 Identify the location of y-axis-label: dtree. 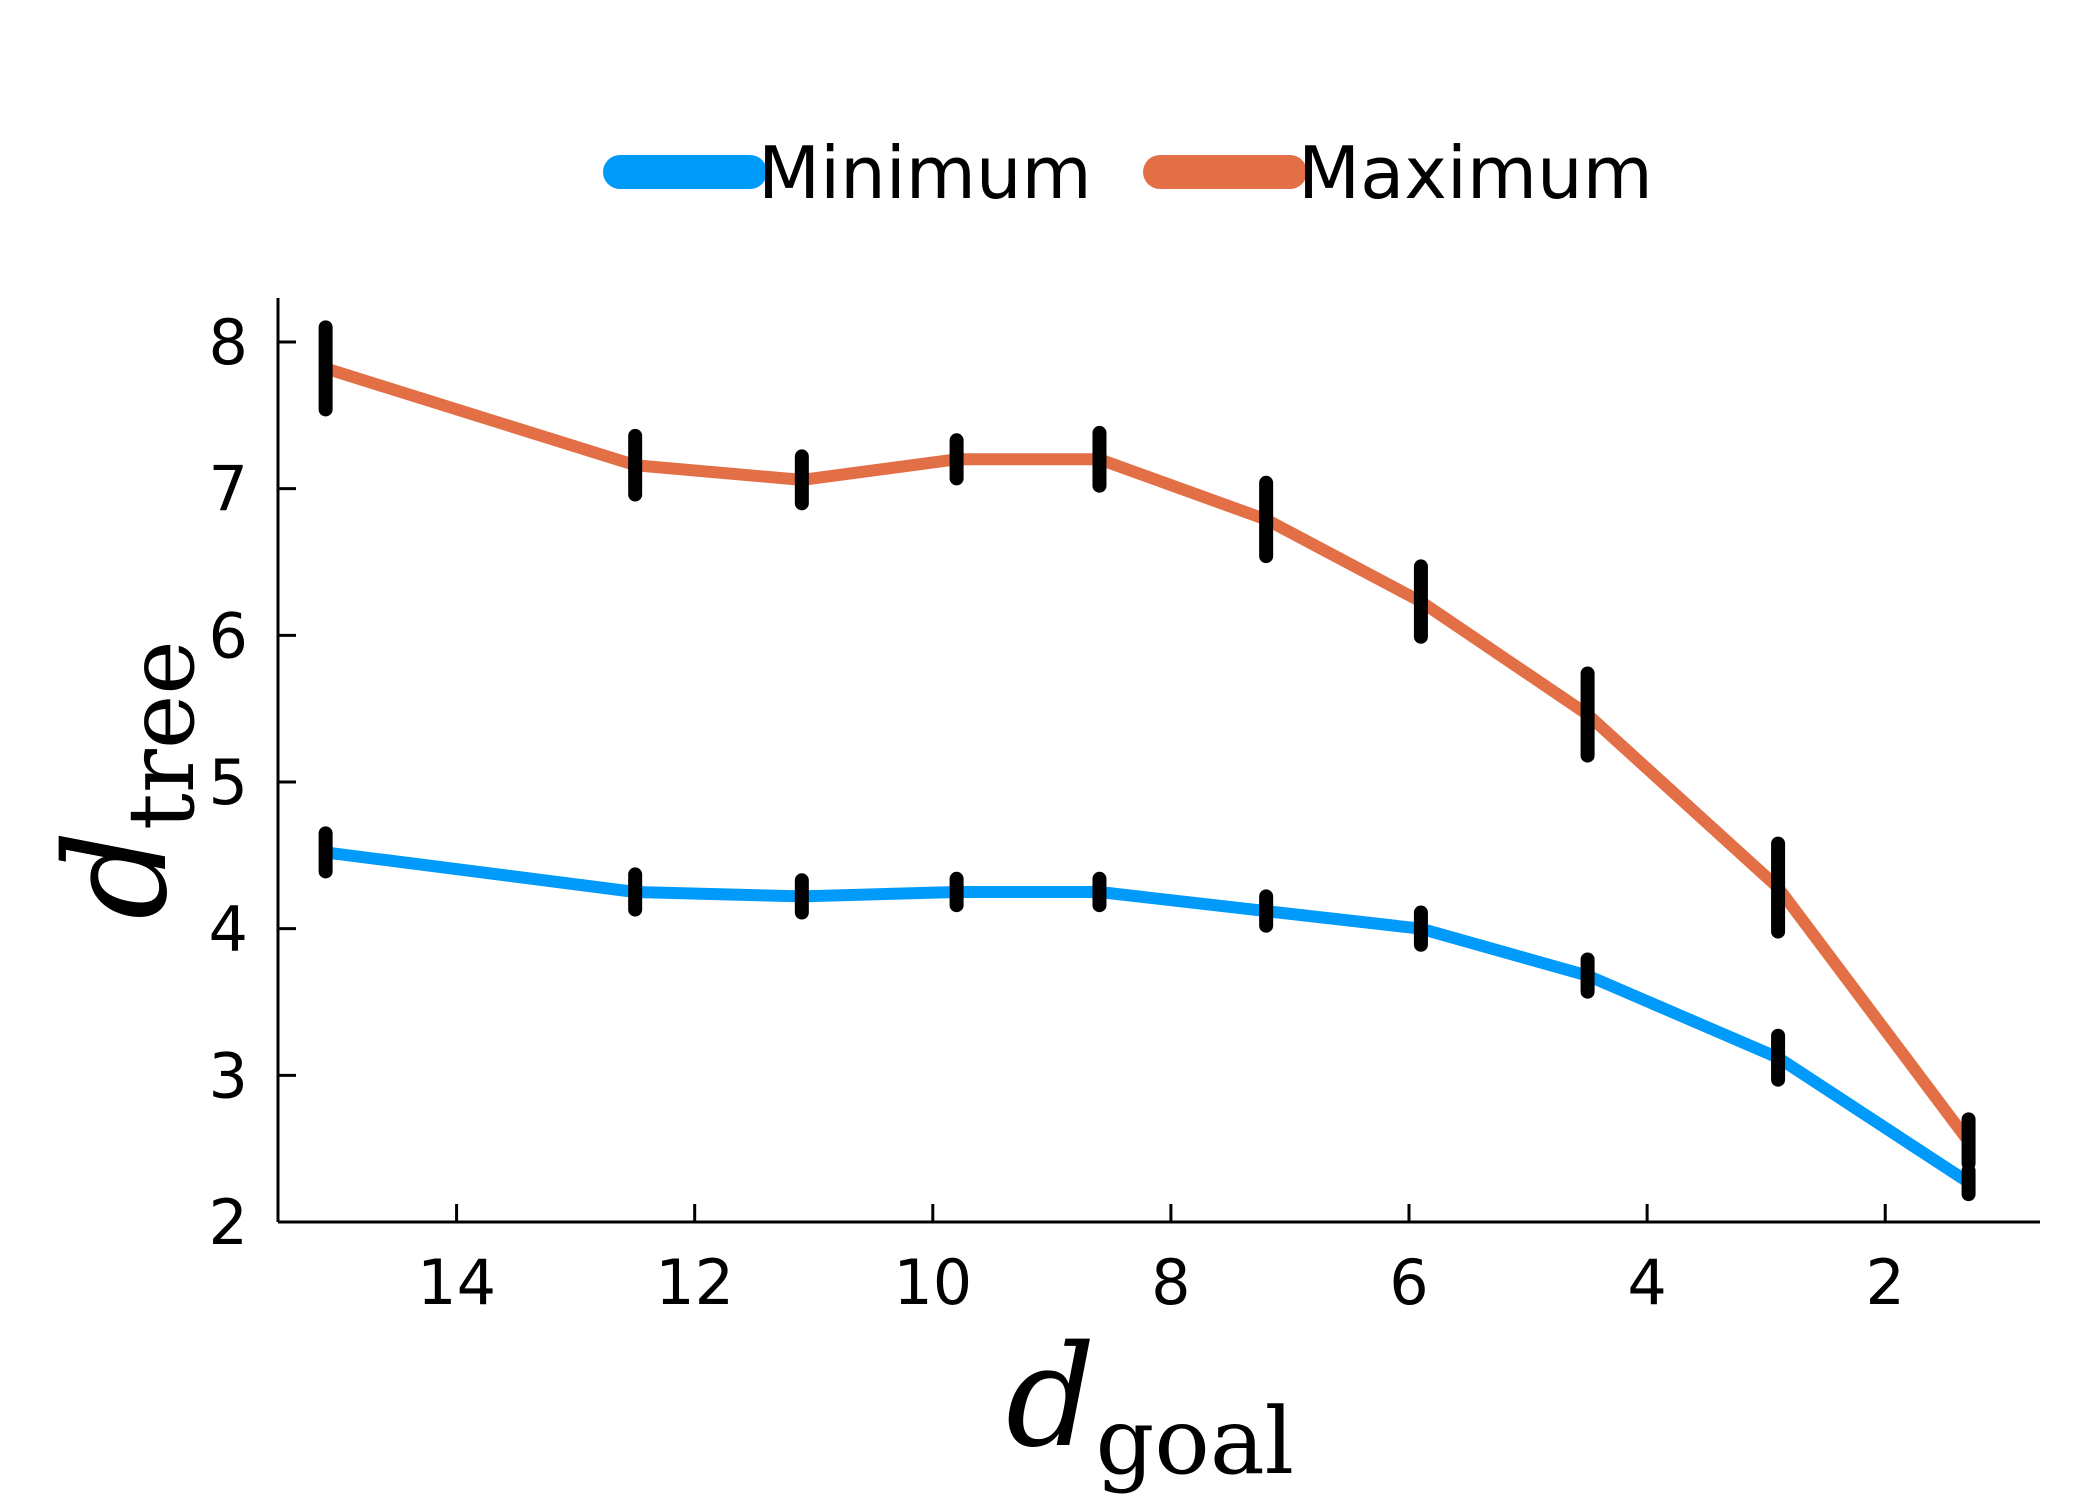
(125, 779).